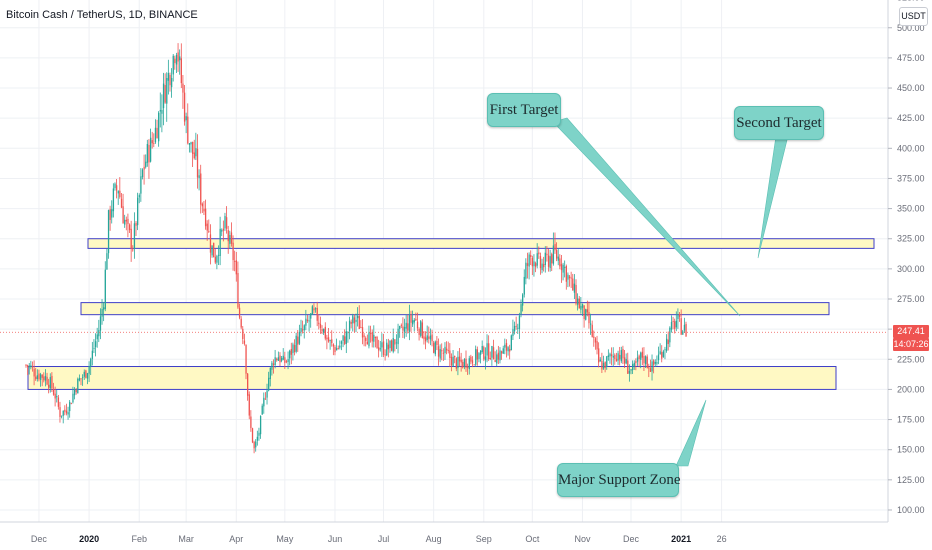 The height and width of the screenshot is (550, 932). What do you see at coordinates (39, 539) in the screenshot?
I see `x-tick-label: Dec` at bounding box center [39, 539].